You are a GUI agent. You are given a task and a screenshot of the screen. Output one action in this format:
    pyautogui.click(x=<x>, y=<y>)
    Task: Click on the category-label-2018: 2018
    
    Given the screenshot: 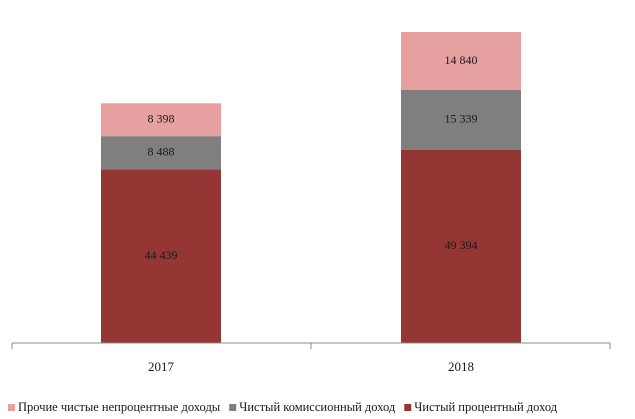 What is the action you would take?
    pyautogui.click(x=461, y=366)
    